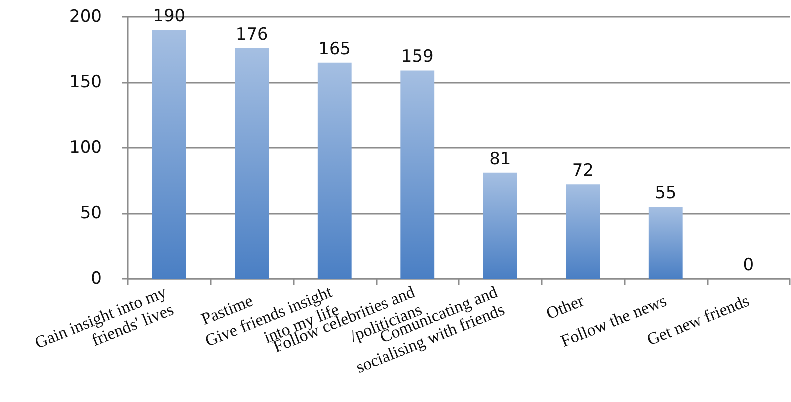 The width and height of the screenshot is (791, 402). What do you see at coordinates (86, 82) in the screenshot?
I see `y-tick-label: 150` at bounding box center [86, 82].